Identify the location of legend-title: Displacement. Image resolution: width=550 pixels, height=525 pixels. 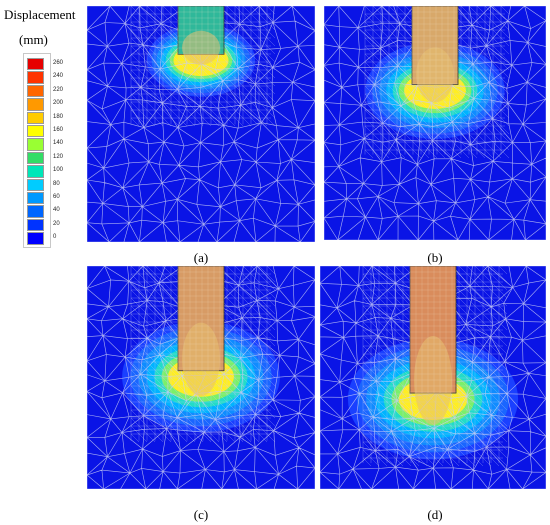
(40, 14).